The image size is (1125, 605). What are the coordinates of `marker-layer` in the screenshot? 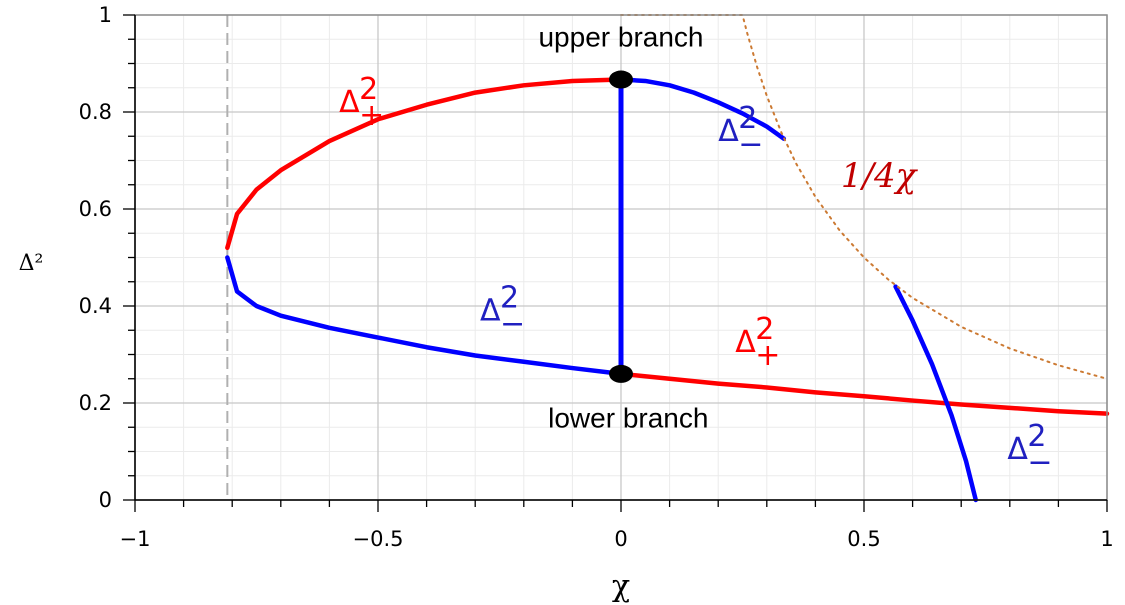 It's located at (621, 226).